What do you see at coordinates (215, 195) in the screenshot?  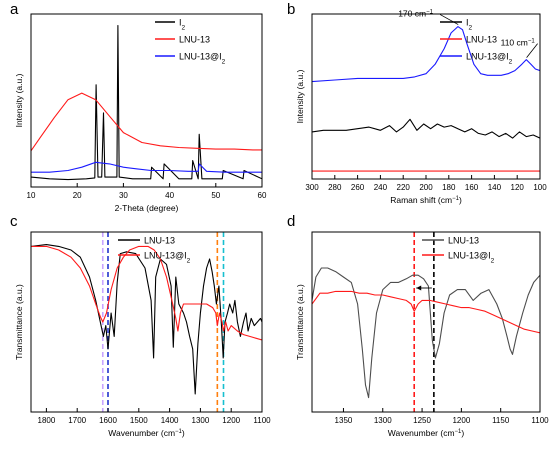 I see `x-tick-label: 50` at bounding box center [215, 195].